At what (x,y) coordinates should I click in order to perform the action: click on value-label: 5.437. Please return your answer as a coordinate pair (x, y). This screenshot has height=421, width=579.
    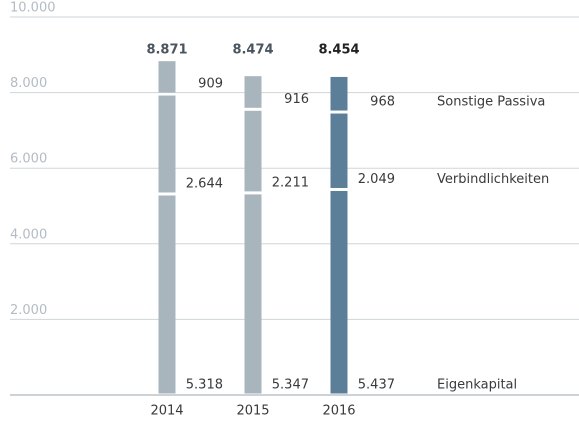
    Looking at the image, I should click on (376, 385).